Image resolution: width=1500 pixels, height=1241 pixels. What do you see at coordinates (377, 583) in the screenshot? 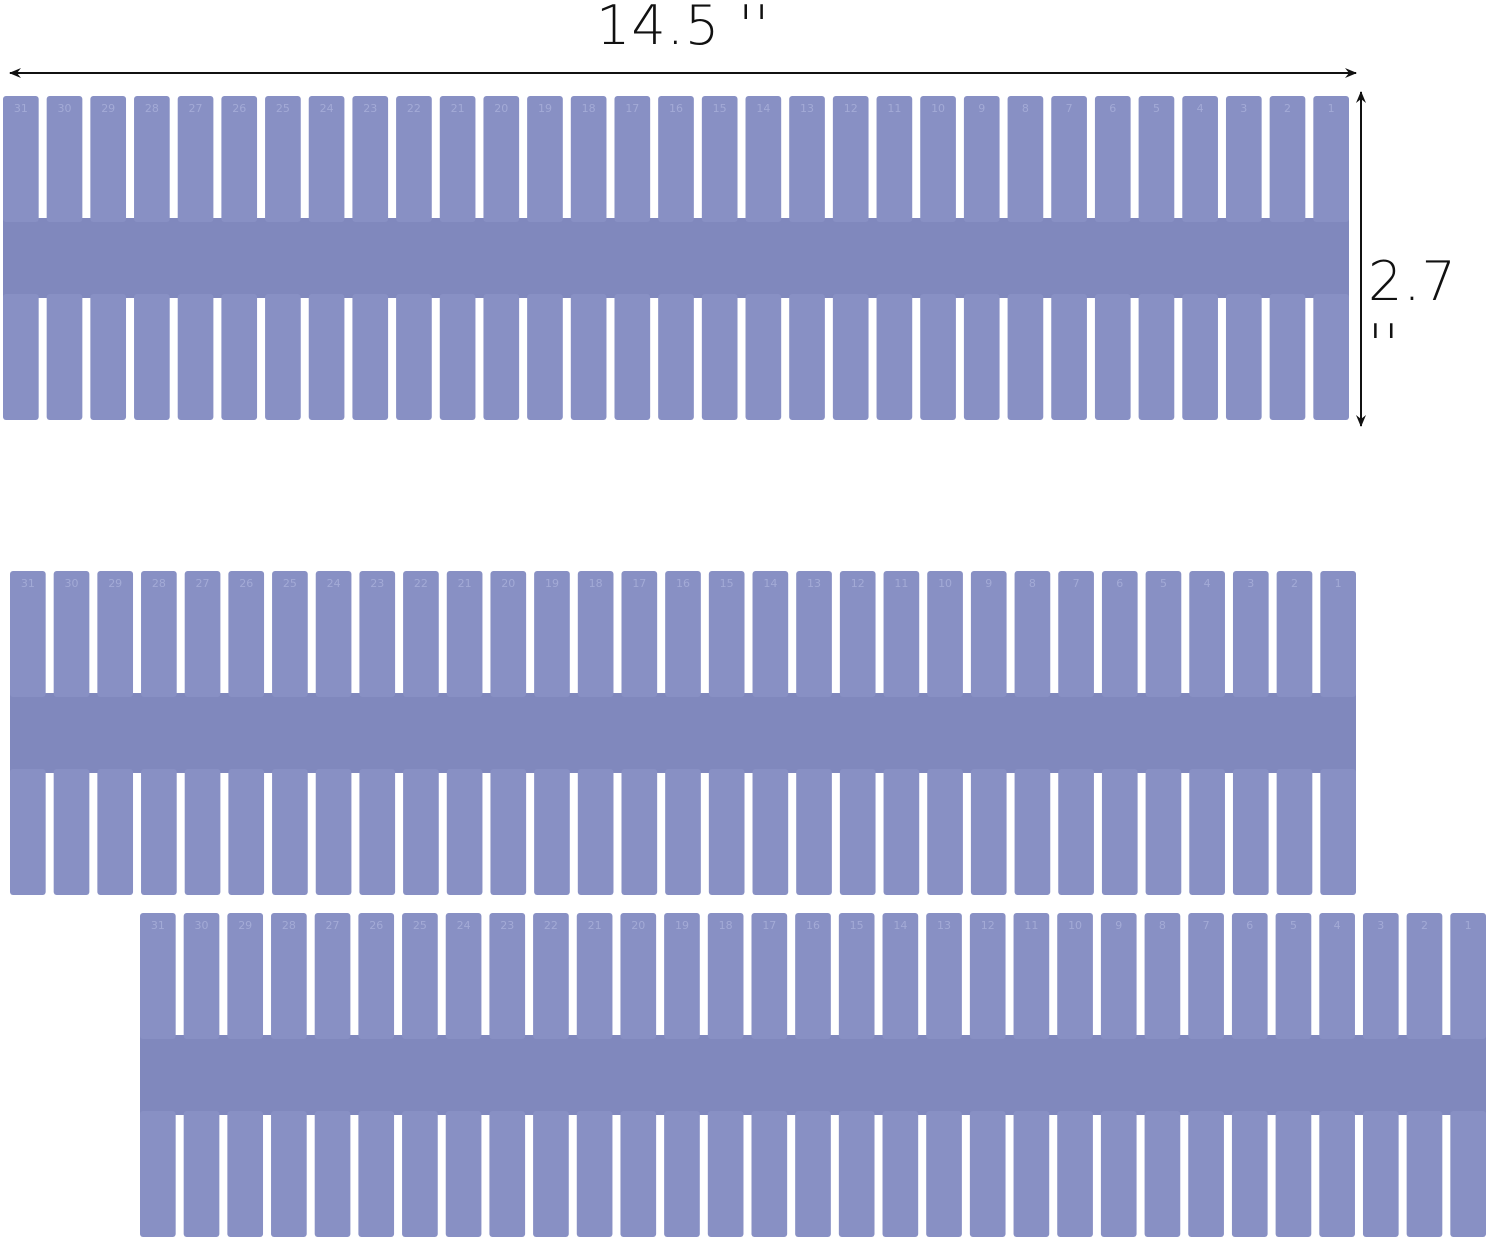
I see `tooth-number: 23` at bounding box center [377, 583].